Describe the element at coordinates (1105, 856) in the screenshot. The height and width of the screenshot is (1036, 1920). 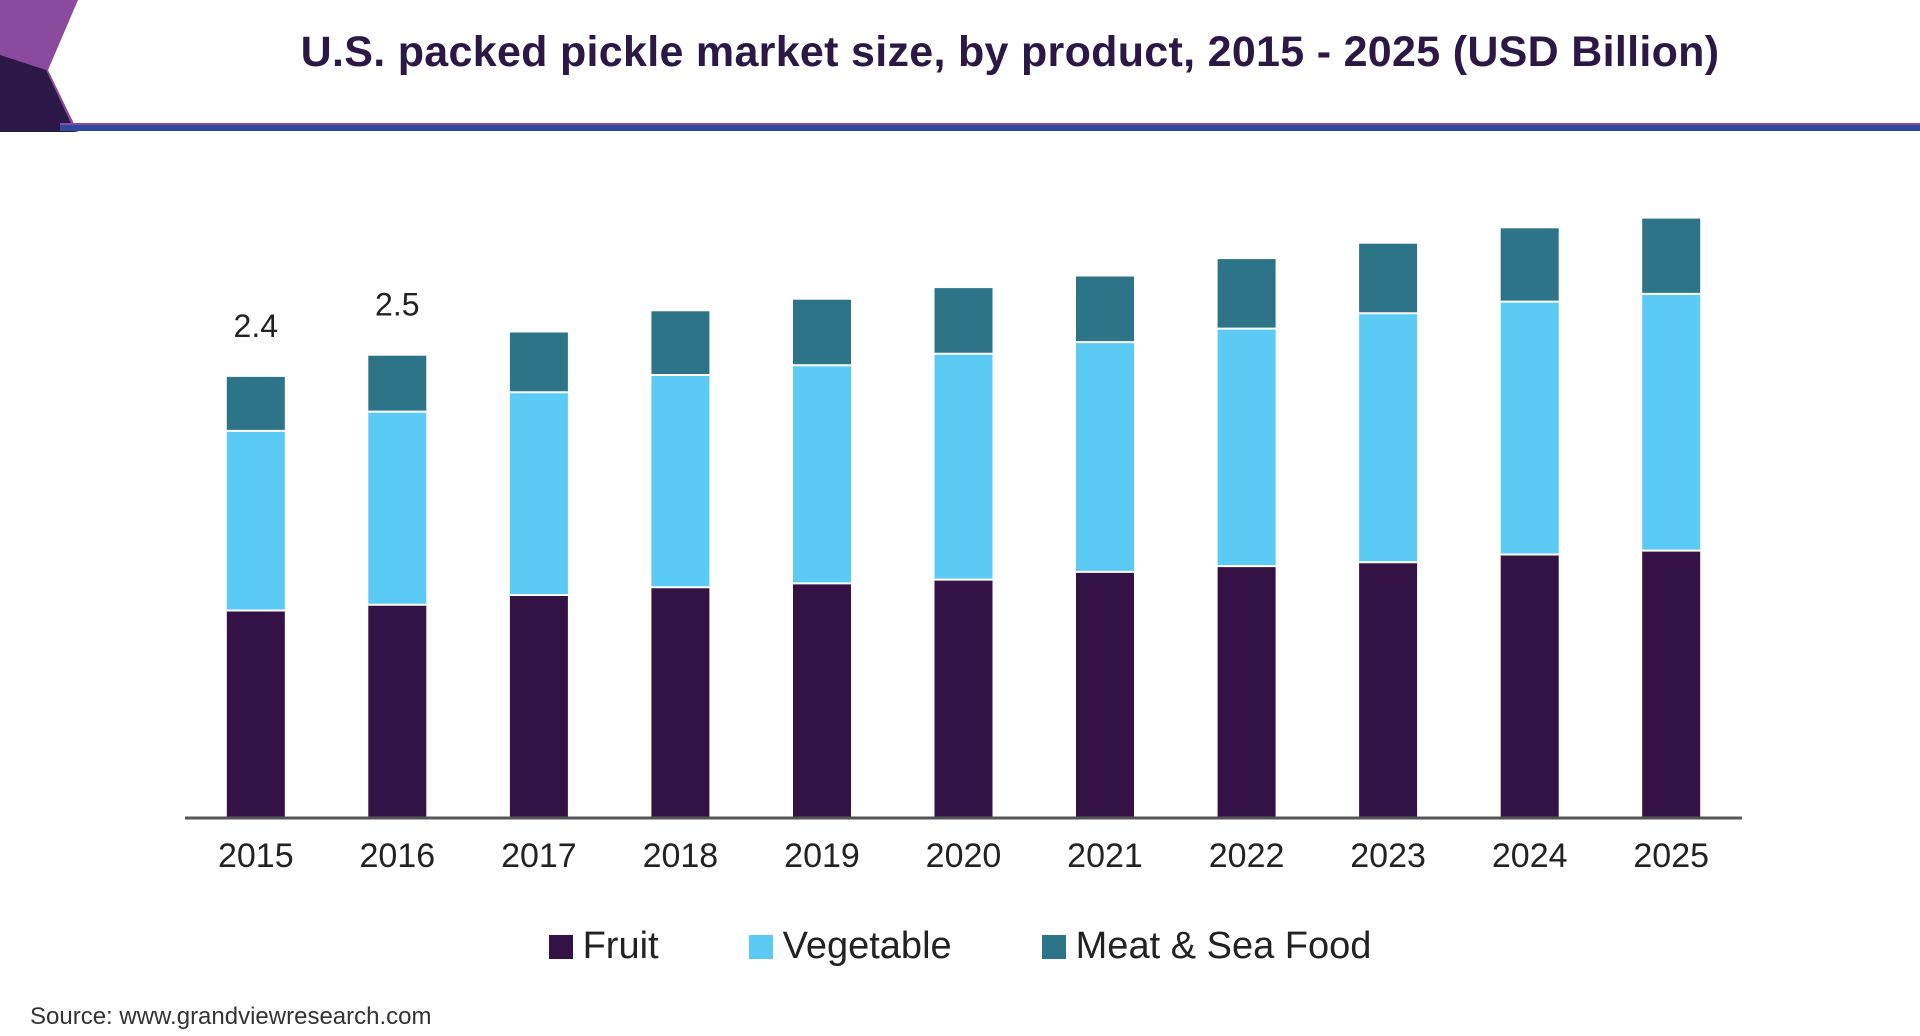
I see `x-tick-label-2021: 2021` at that location.